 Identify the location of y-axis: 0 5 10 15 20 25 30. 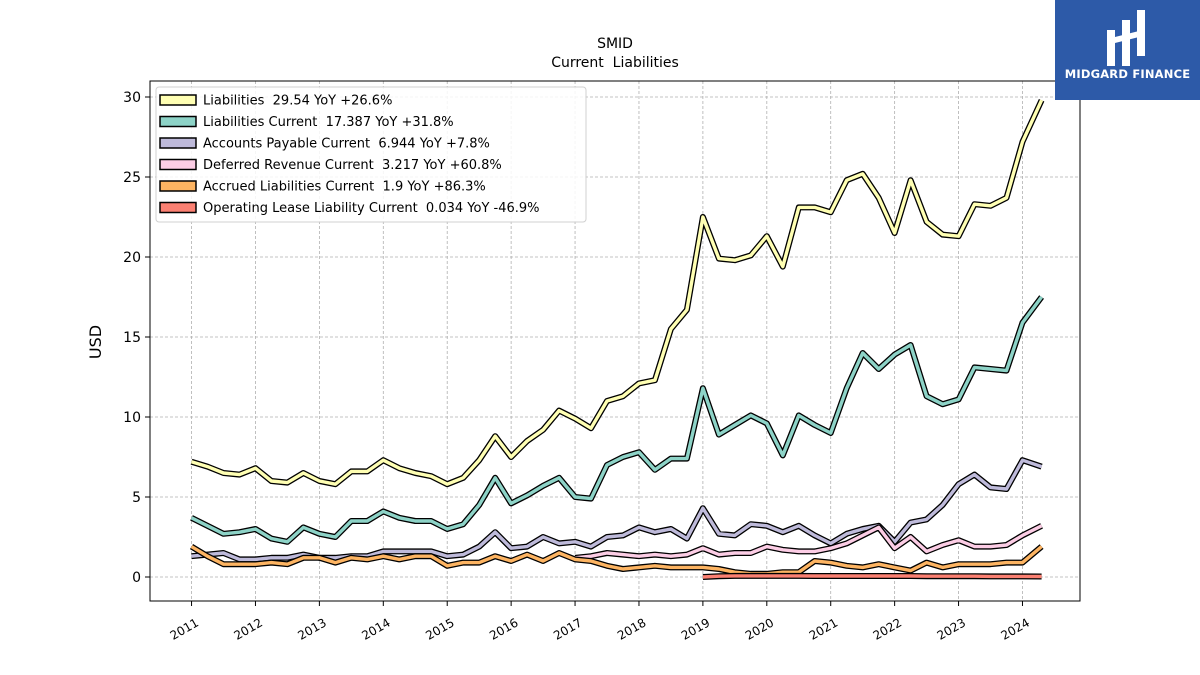
(136, 338).